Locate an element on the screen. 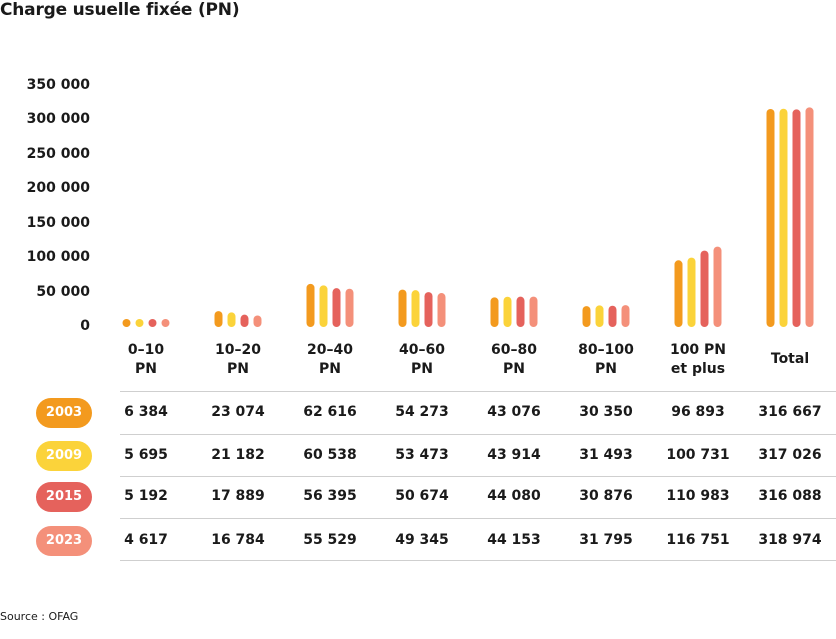  table-cell: 316 667 is located at coordinates (790, 412).